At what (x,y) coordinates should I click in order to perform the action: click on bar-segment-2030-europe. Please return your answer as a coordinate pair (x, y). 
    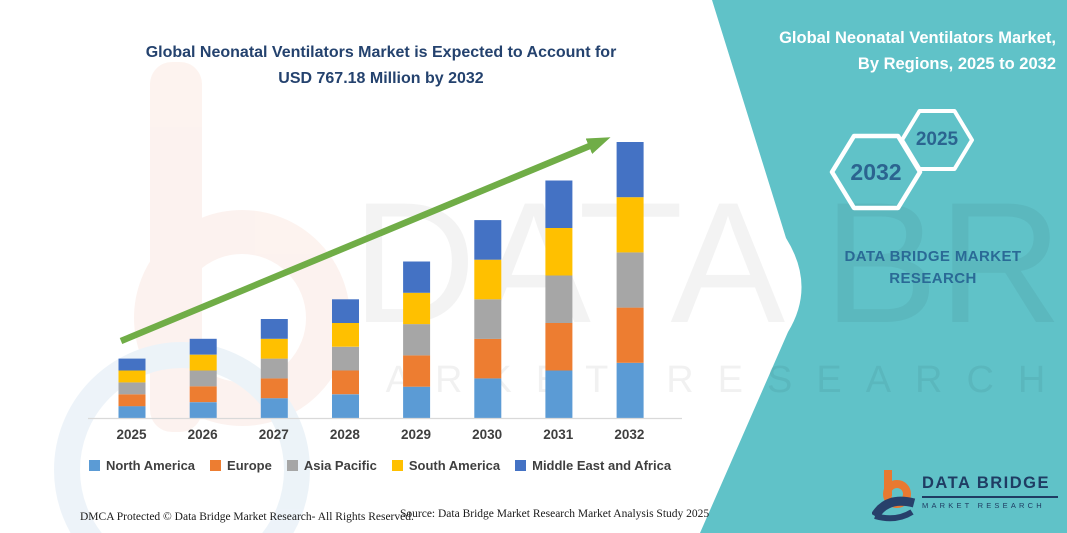
    Looking at the image, I should click on (488, 358).